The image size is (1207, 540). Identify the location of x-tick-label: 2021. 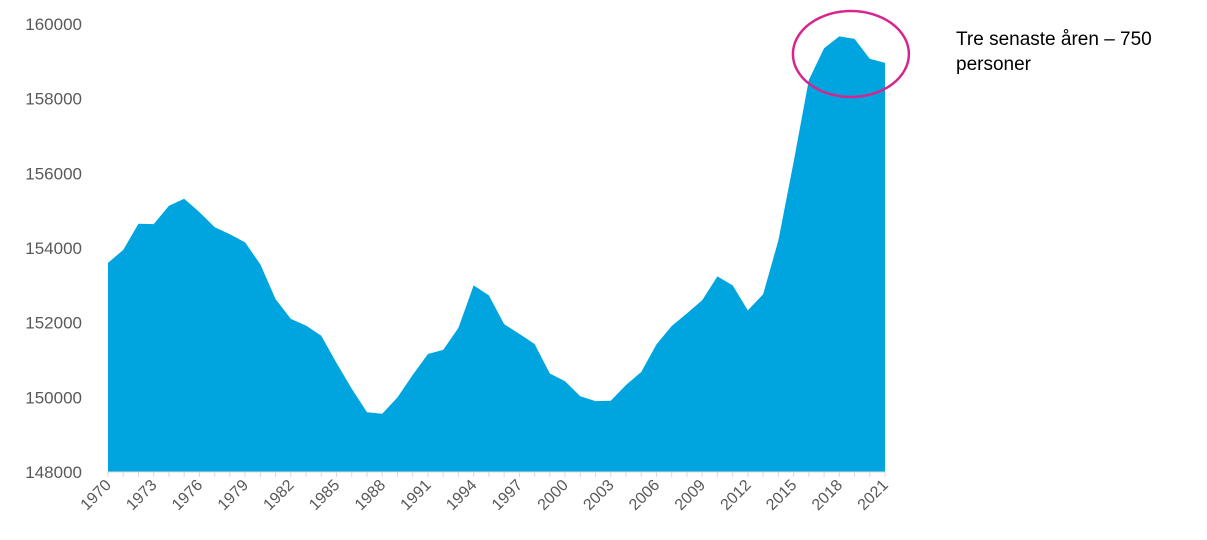
(873, 495).